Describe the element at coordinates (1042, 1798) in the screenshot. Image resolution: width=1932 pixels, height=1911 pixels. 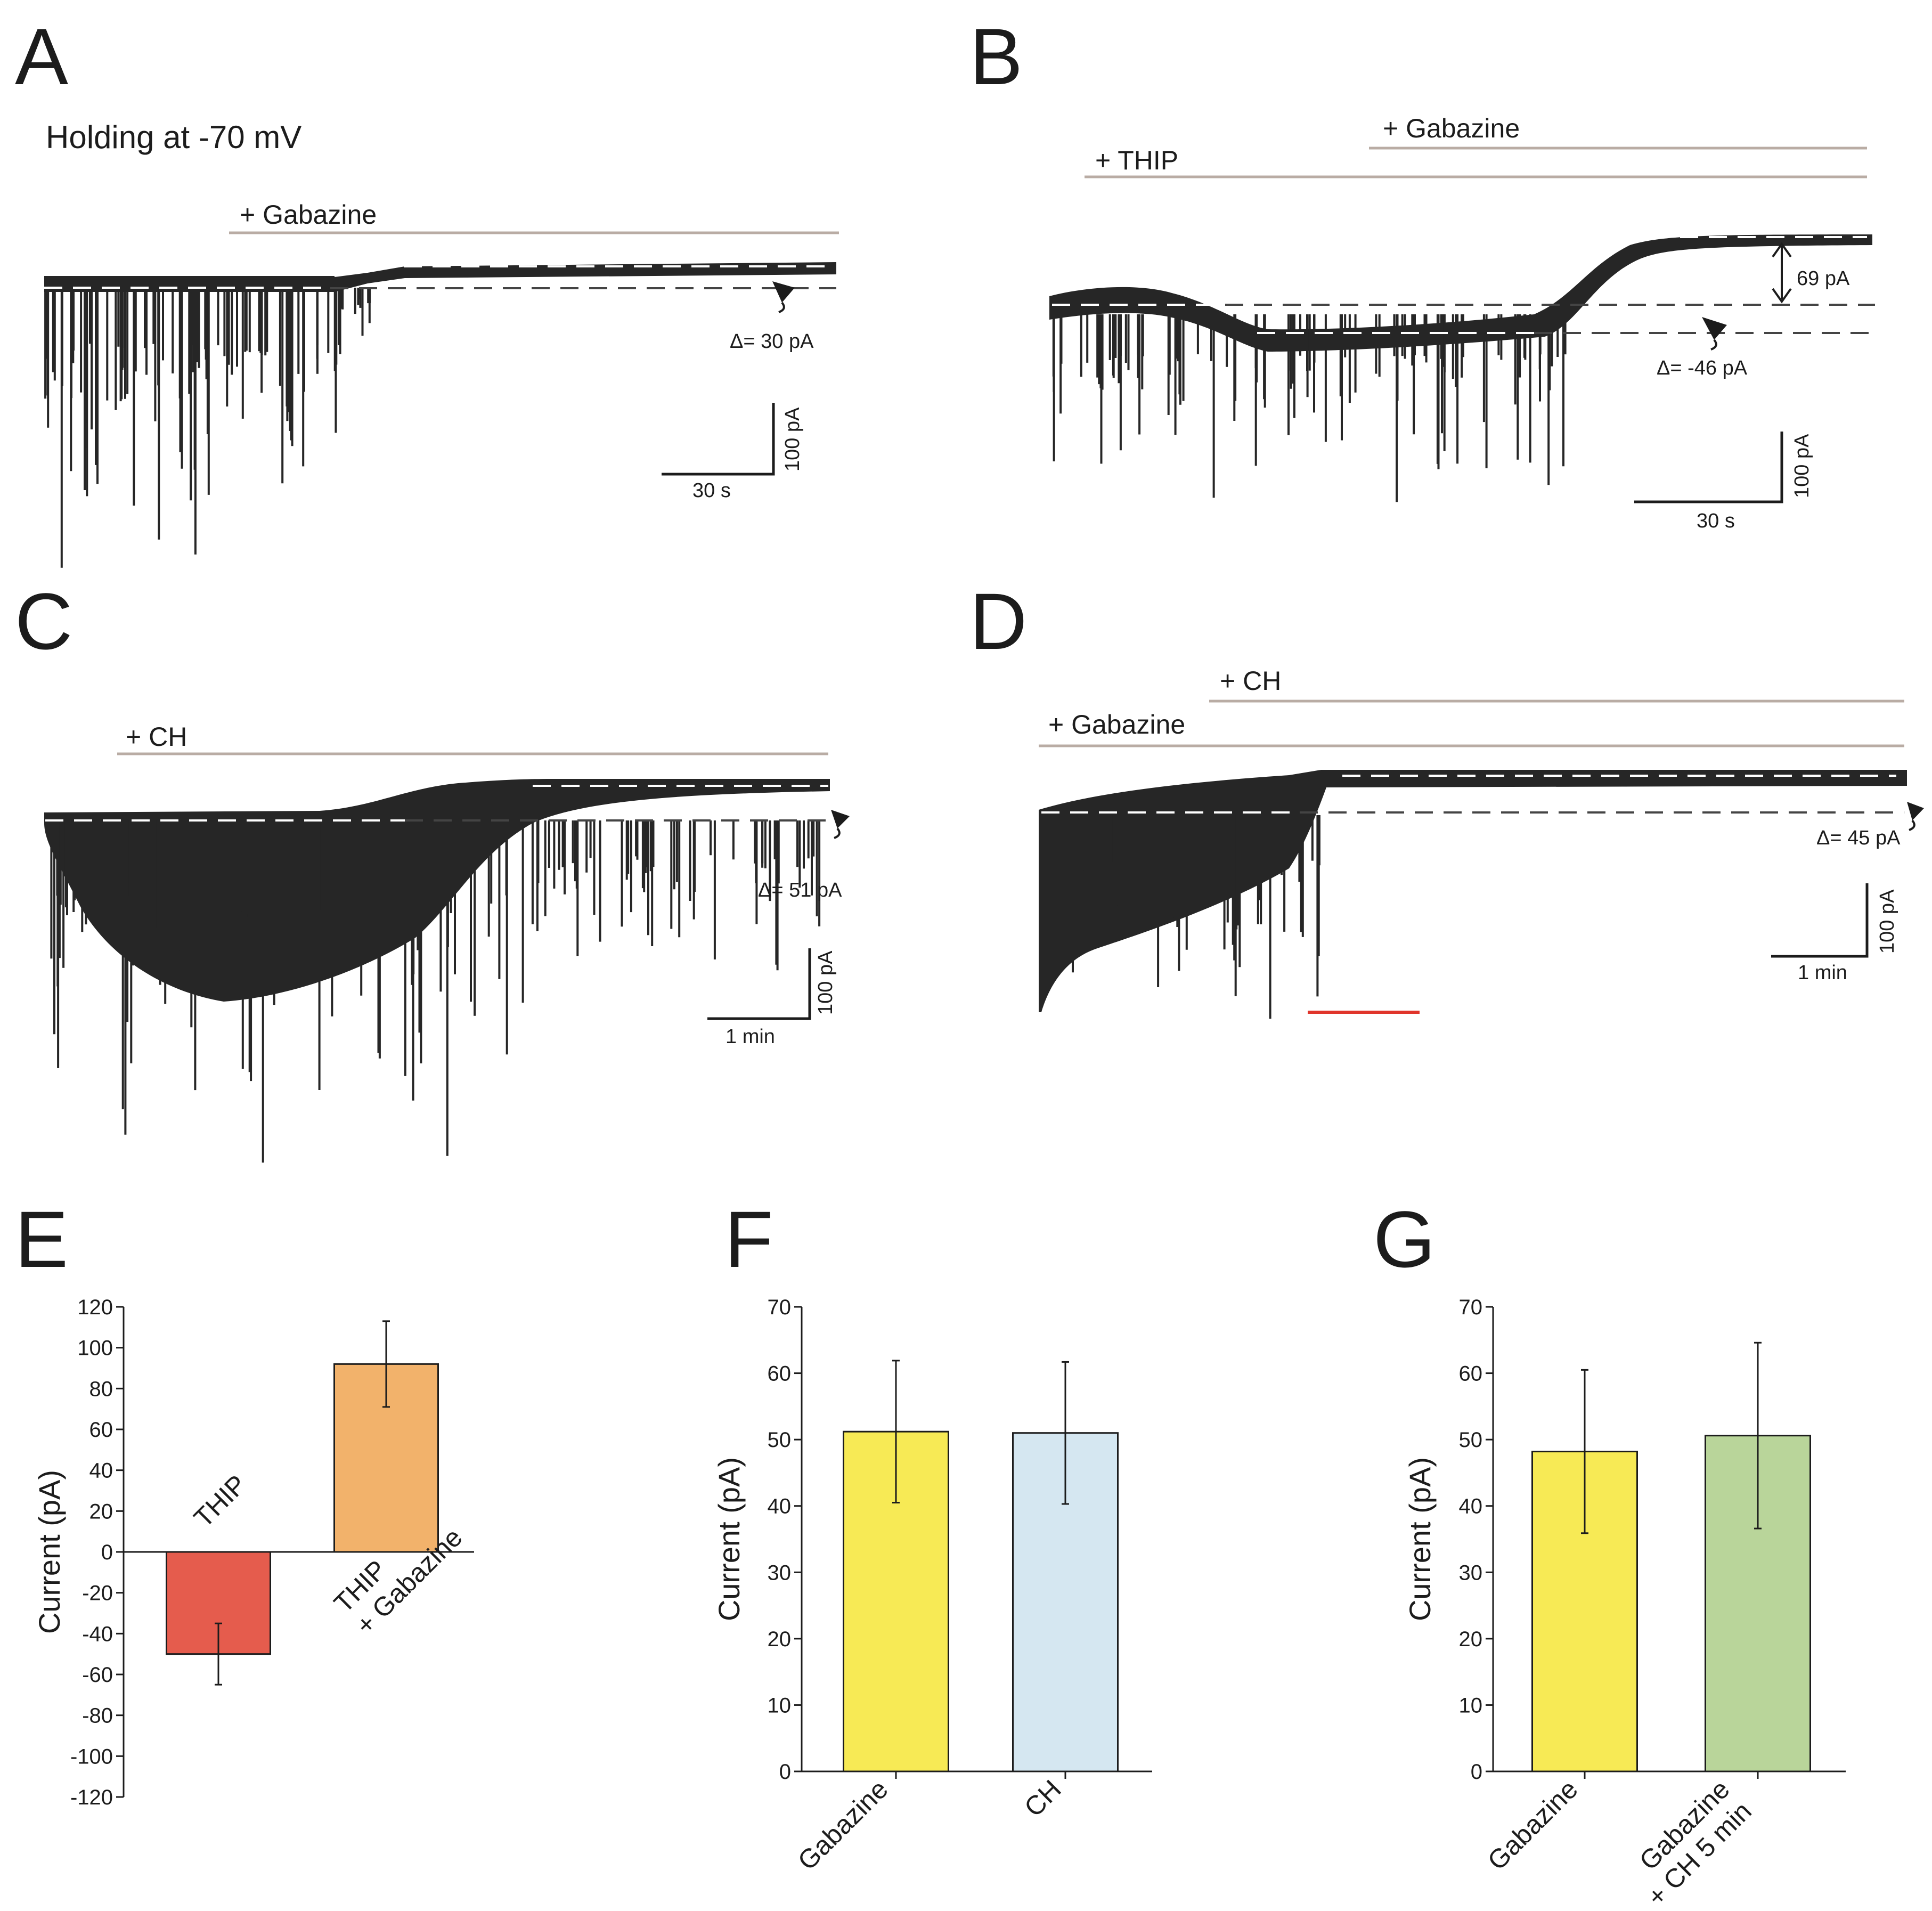
I see `category-label: CH` at that location.